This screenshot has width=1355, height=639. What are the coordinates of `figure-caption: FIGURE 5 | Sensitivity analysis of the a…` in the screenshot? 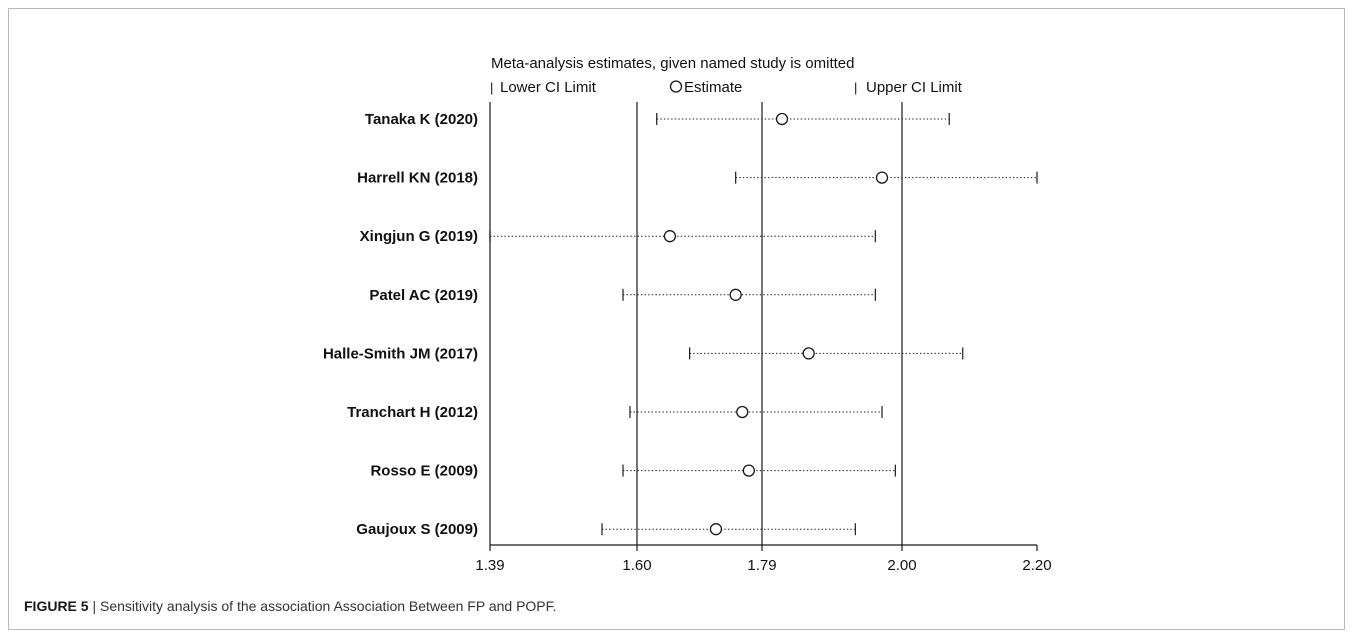 It's located at (290, 606).